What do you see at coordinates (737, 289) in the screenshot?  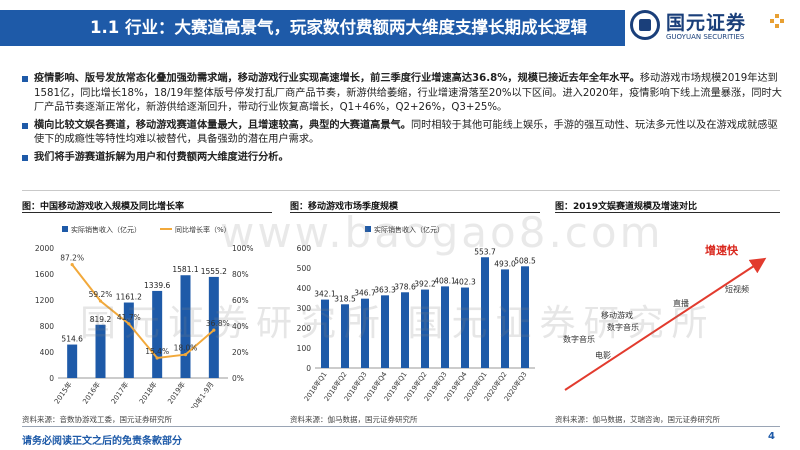 I see `point-label: 短视频` at bounding box center [737, 289].